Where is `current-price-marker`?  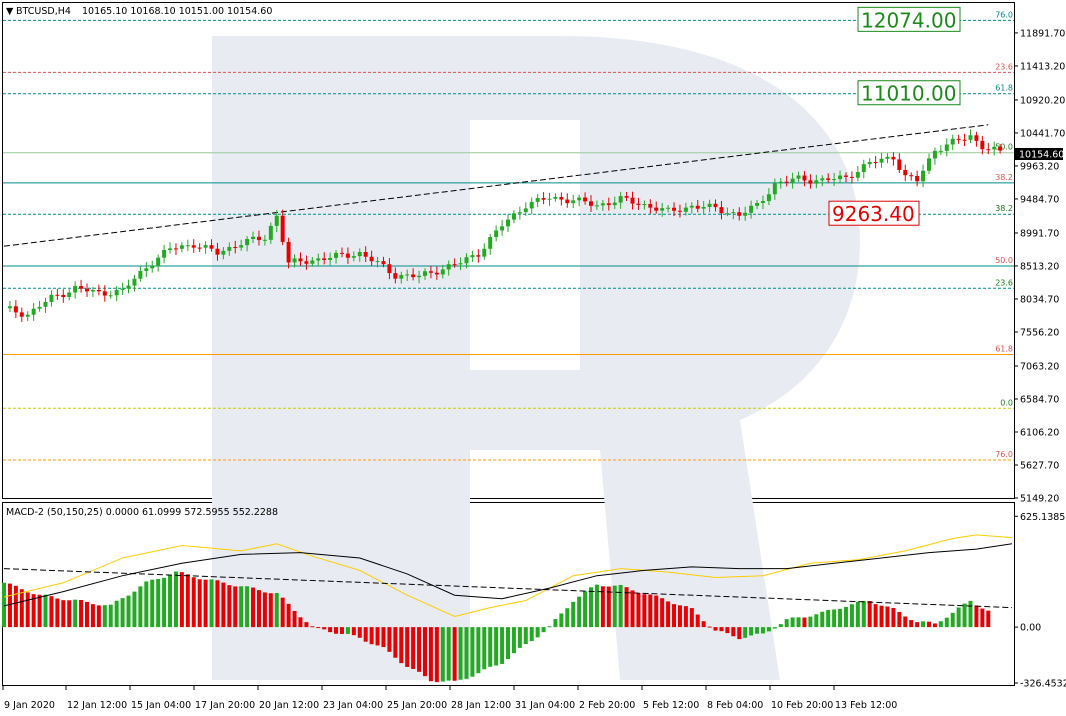
current-price-marker is located at coordinates (1039, 154).